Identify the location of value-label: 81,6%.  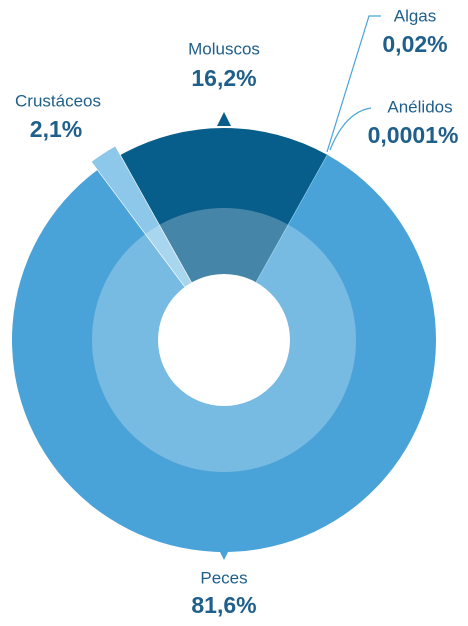
(223, 605).